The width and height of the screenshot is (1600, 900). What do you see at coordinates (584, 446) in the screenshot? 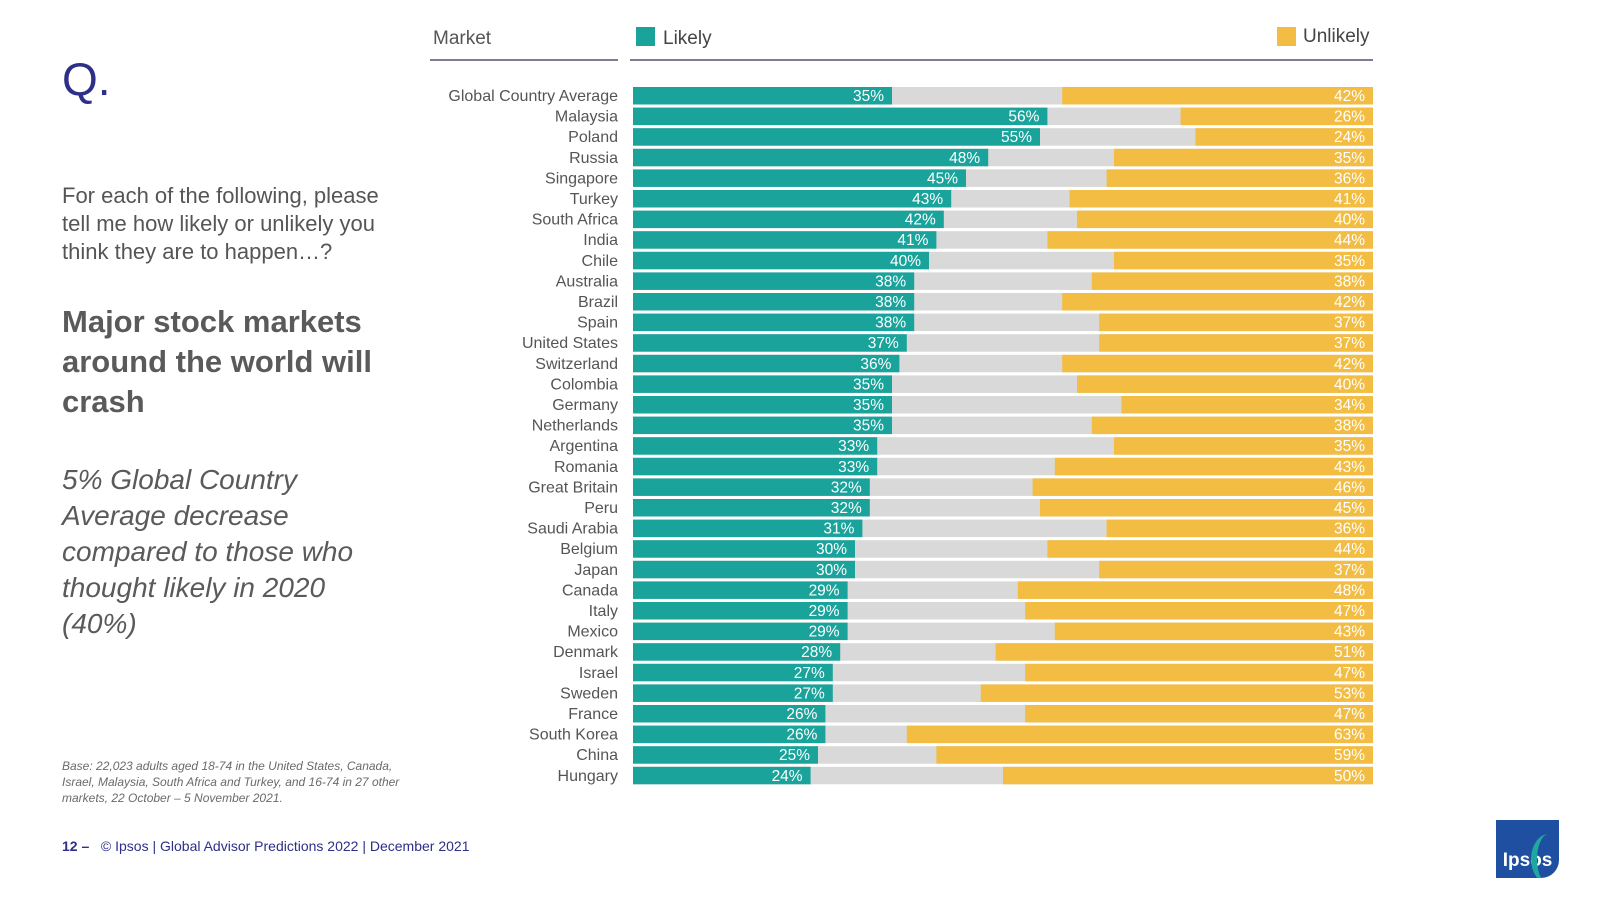
I see `category-label: Argentina` at bounding box center [584, 446].